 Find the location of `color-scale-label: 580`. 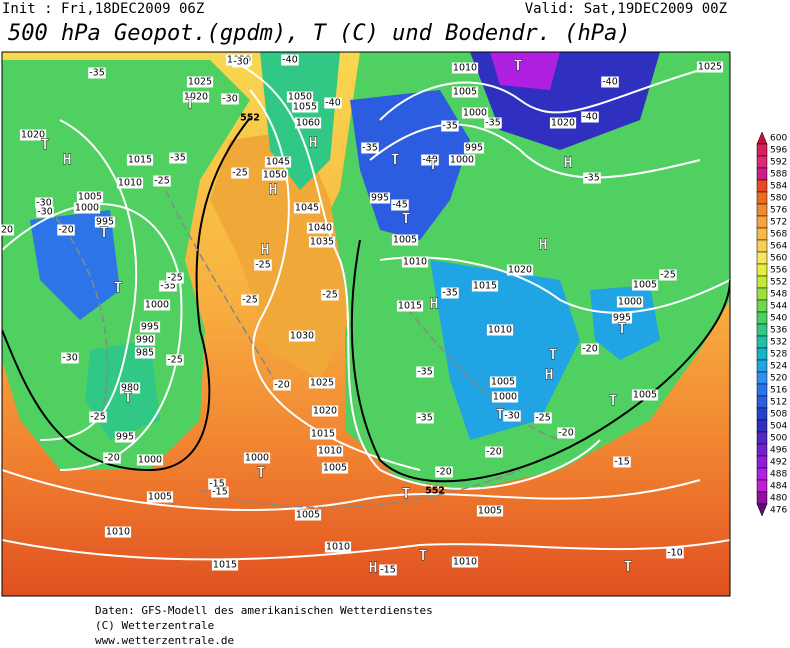

color-scale-label: 580 is located at coordinates (778, 199).